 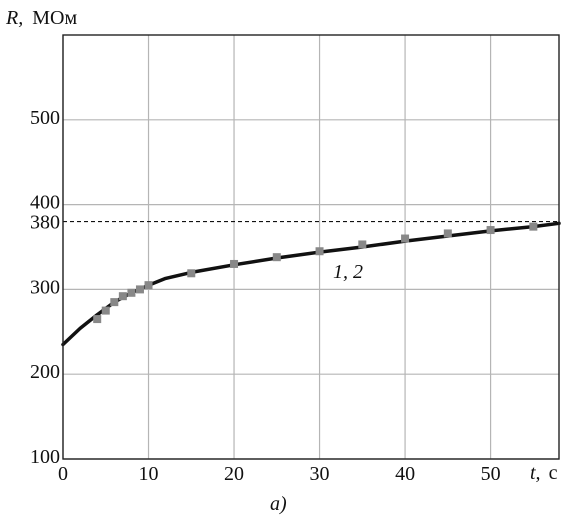 I want to click on curve-label: 1, 2, so click(x=348, y=272).